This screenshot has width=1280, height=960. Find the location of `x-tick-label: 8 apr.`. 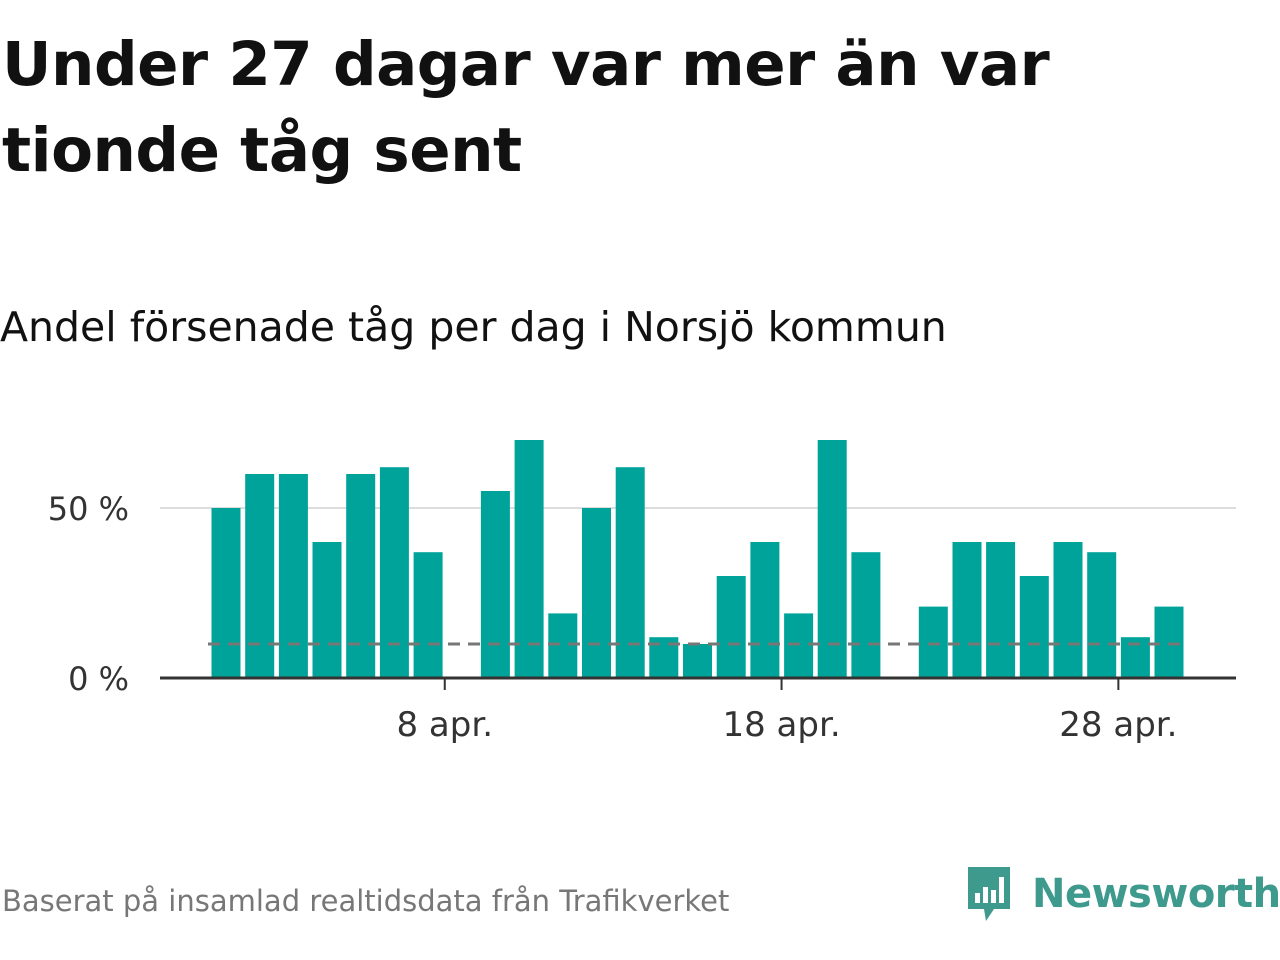

x-tick-label: 8 apr. is located at coordinates (444, 725).